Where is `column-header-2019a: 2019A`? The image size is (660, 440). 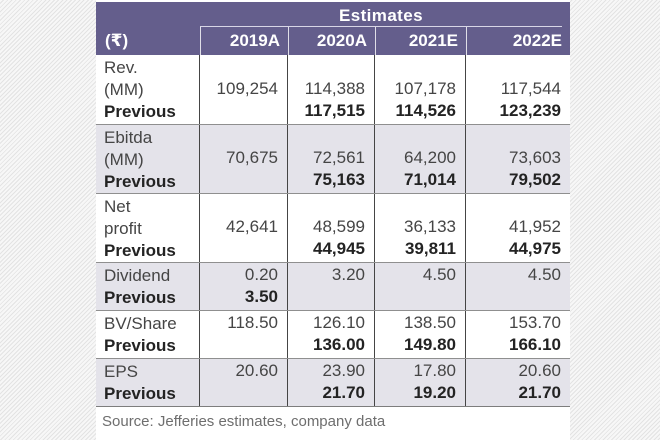 column-header-2019a: 2019A is located at coordinates (244, 41).